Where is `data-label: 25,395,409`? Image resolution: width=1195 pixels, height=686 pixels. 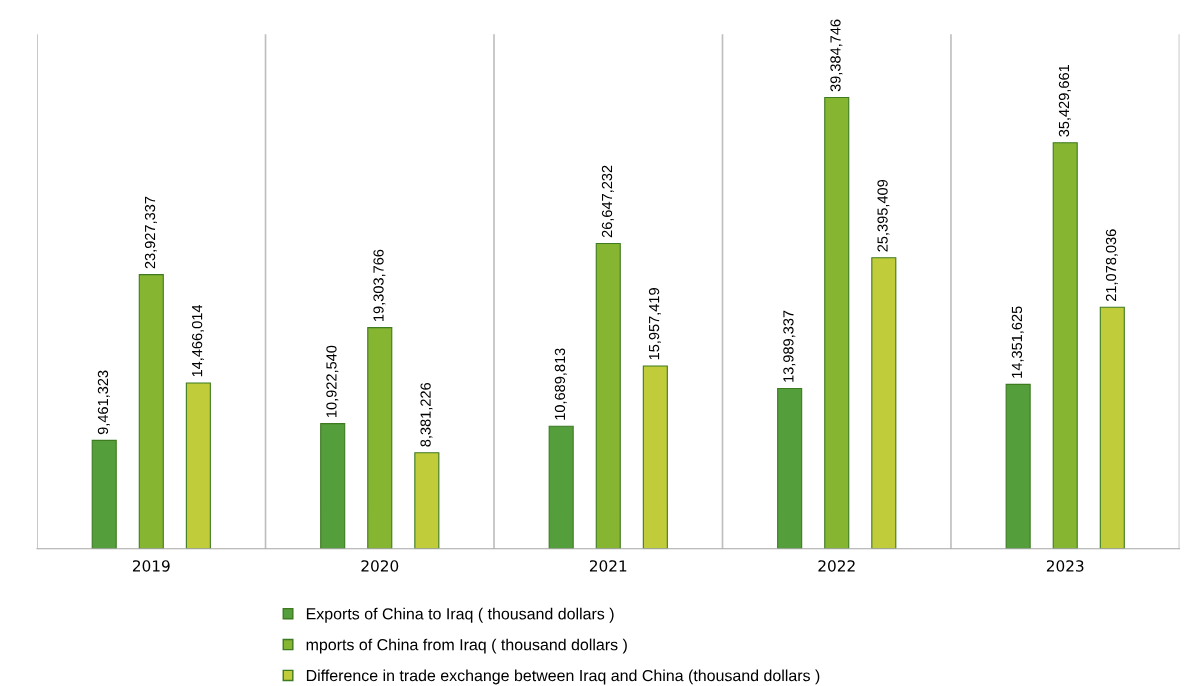
data-label: 25,395,409 is located at coordinates (883, 215).